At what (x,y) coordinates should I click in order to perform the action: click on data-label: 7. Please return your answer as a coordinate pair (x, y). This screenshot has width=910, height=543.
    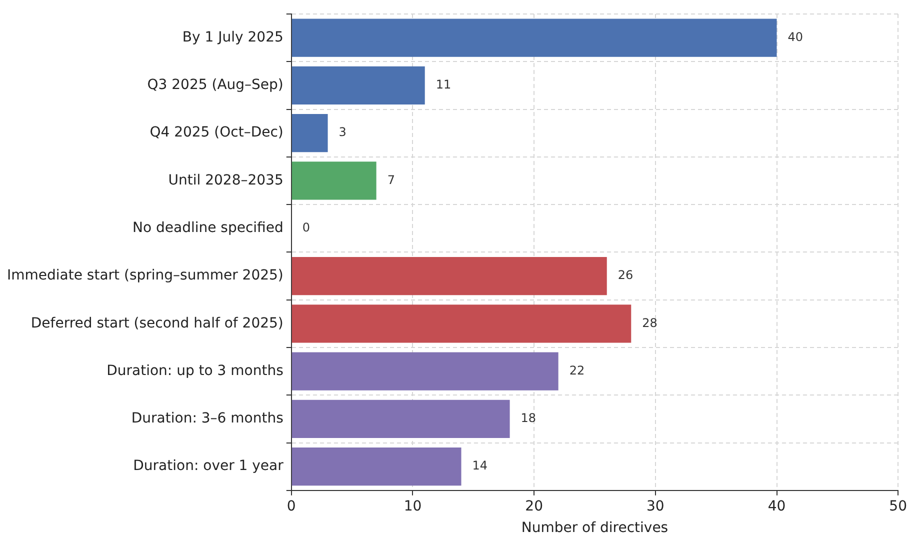
    Looking at the image, I should click on (391, 179).